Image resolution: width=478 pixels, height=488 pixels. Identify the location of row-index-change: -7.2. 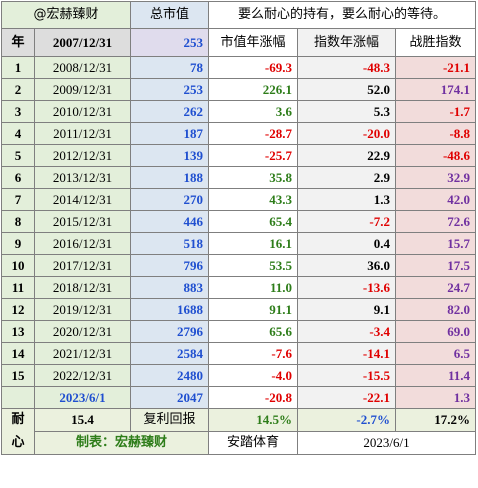
(347, 221).